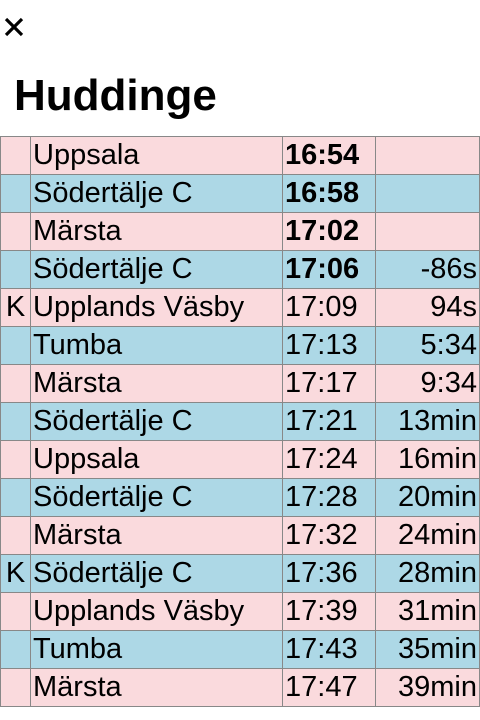 Image resolution: width=480 pixels, height=720 pixels. Describe the element at coordinates (427, 497) in the screenshot. I see `departure-countdown: 20min` at that location.